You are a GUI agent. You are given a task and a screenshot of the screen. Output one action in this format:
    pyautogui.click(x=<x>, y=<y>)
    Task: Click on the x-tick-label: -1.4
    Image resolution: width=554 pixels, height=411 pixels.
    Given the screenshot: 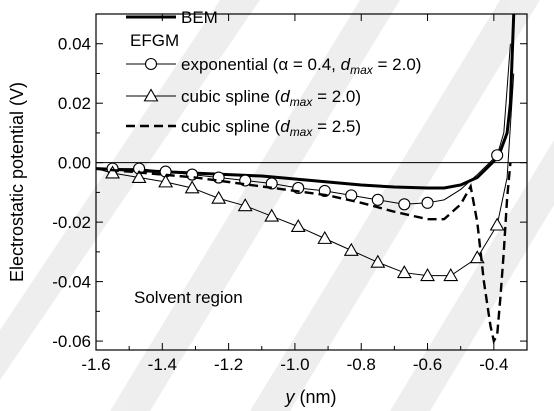 What is the action you would take?
    pyautogui.click(x=162, y=364)
    